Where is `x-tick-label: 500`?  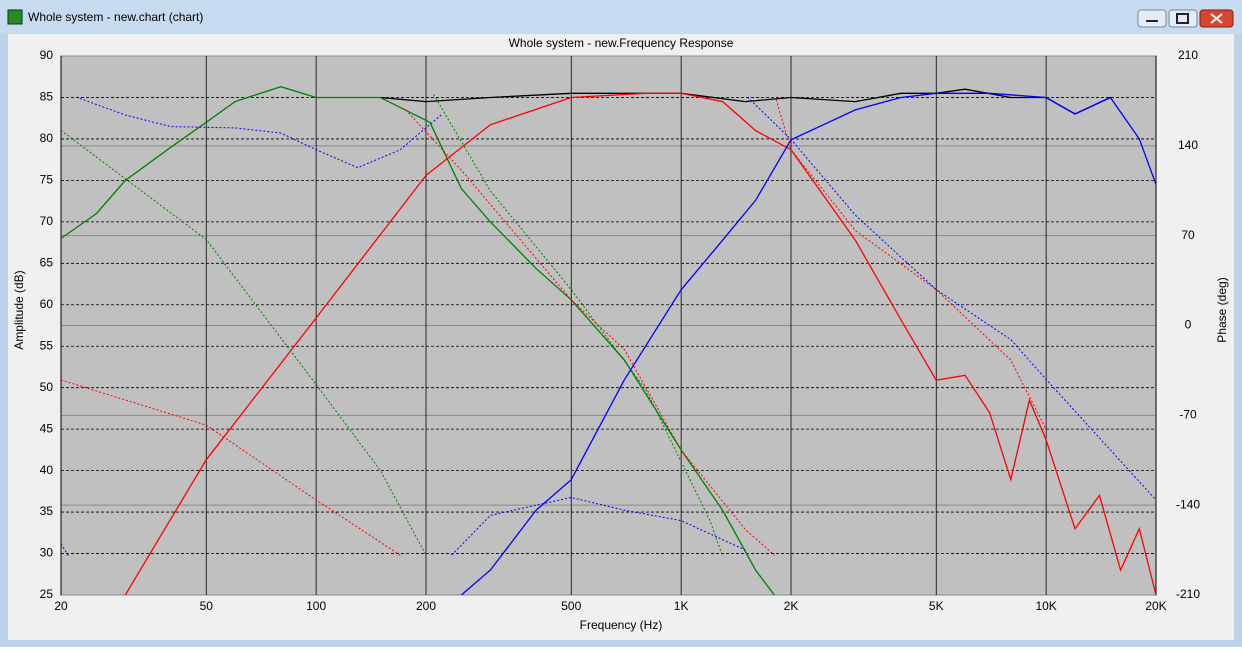
x-tick-label: 500 is located at coordinates (571, 606).